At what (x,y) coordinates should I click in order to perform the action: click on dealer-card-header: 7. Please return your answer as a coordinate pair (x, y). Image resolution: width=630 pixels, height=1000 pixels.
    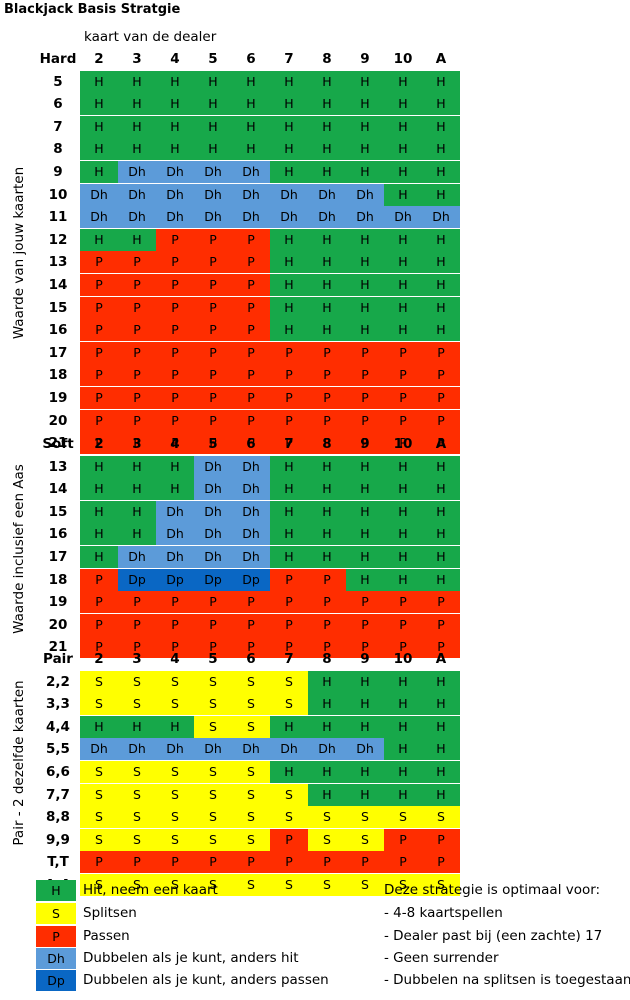
    Looking at the image, I should click on (289, 59).